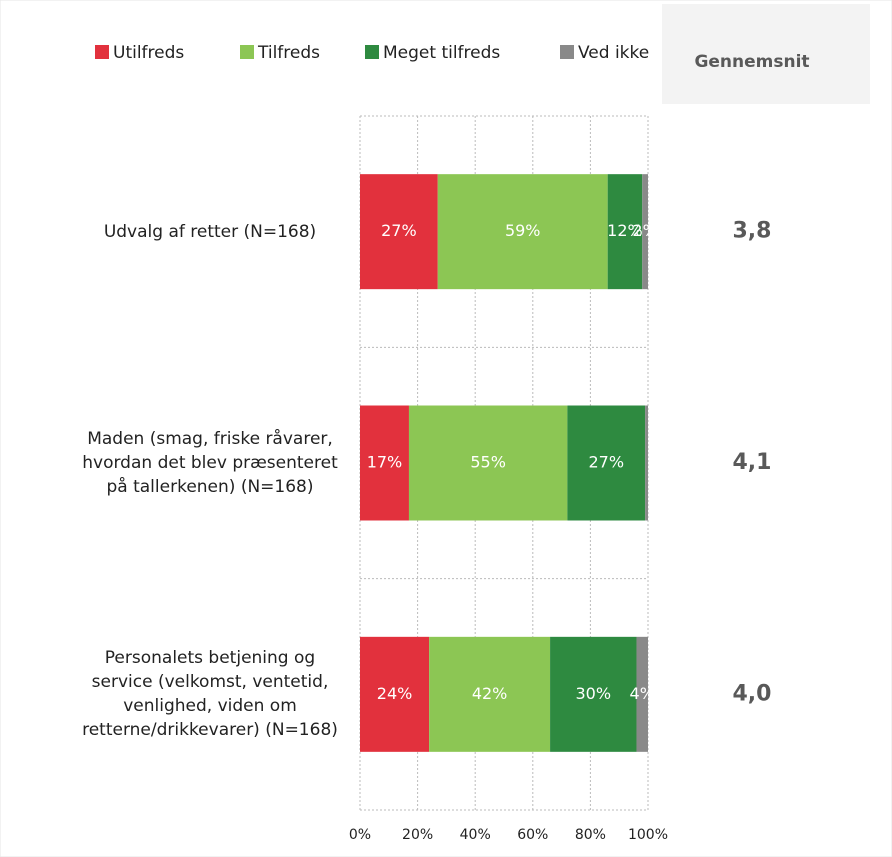 Image resolution: width=892 pixels, height=857 pixels. I want to click on category-label: Udvalg af retter (N=168), so click(210, 231).